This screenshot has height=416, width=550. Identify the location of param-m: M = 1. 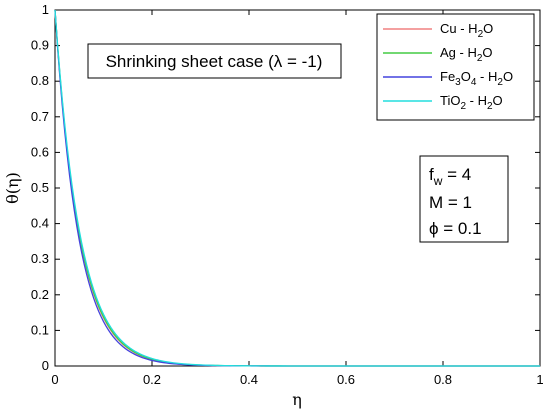
(450, 202).